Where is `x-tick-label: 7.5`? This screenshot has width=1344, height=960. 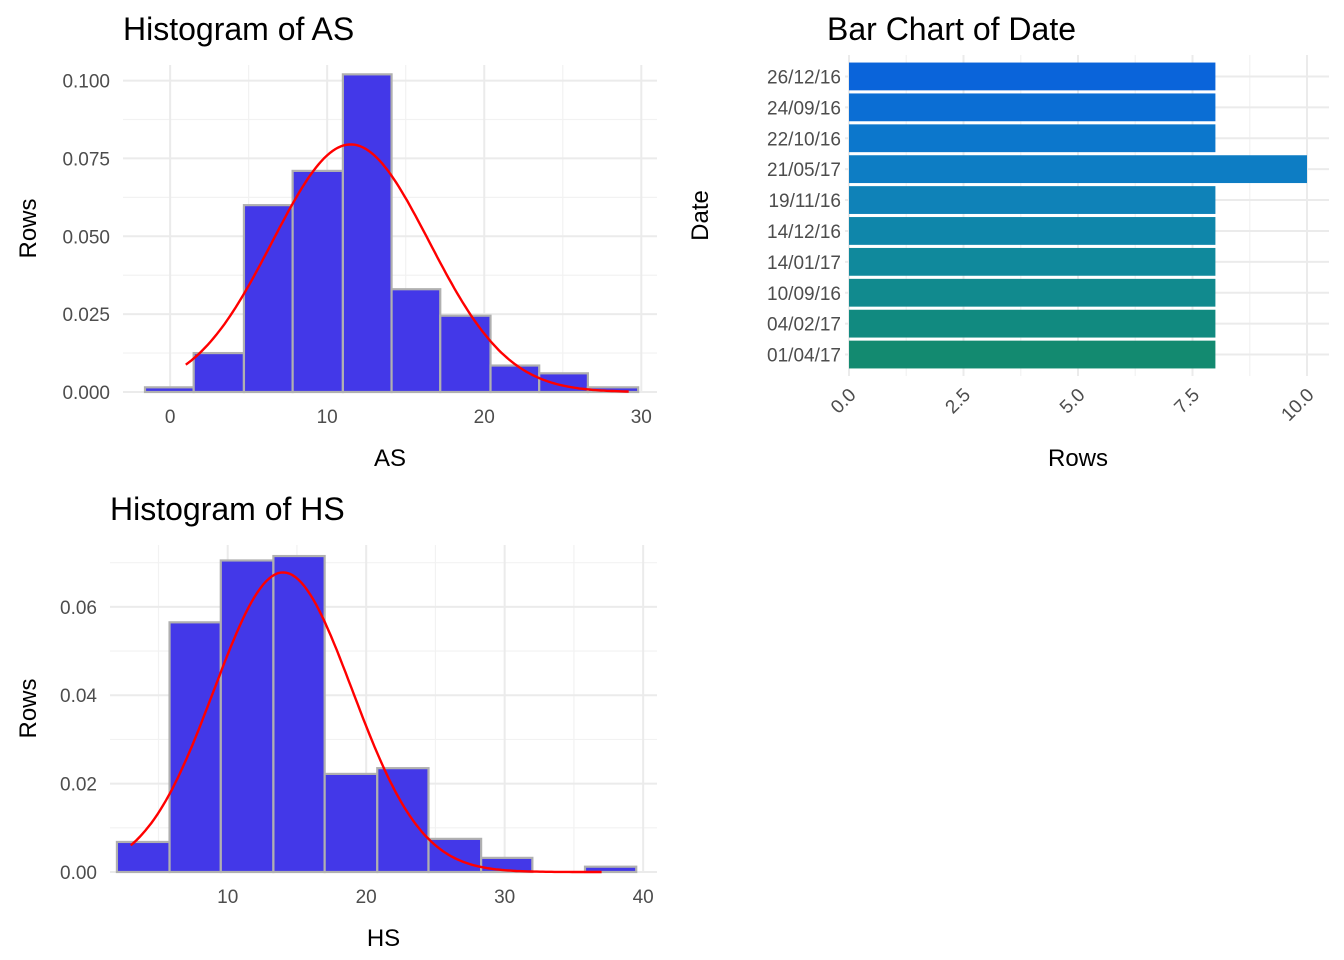
x-tick-label: 7.5 is located at coordinates (1188, 402).